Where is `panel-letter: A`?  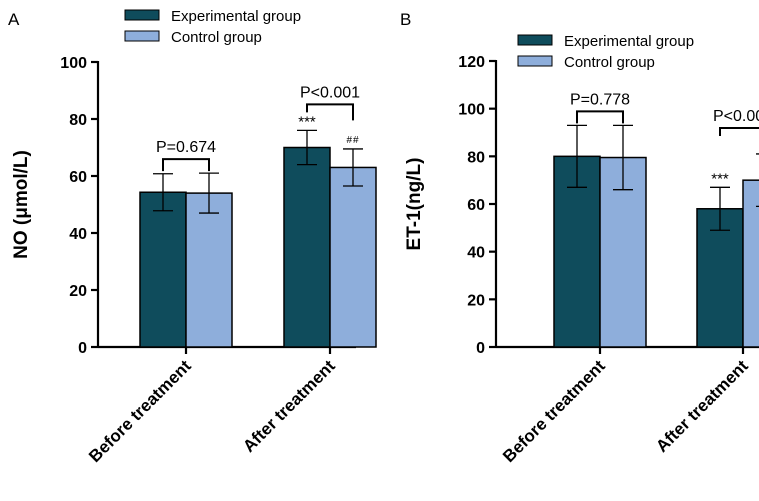
panel-letter: A is located at coordinates (14, 19).